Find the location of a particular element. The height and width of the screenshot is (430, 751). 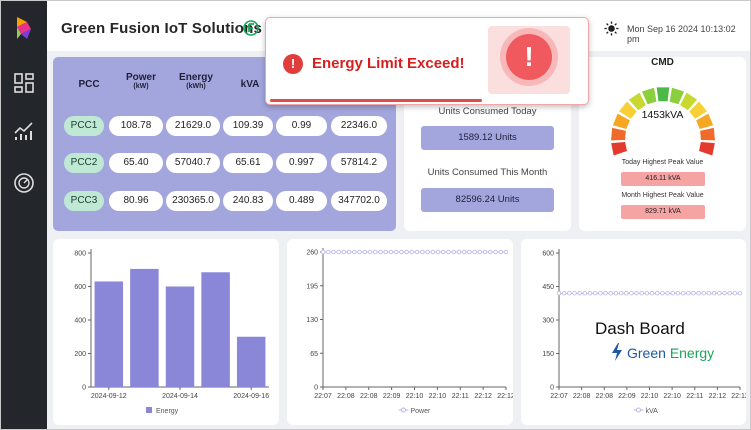

app-title: Green Fusion IoT Solutions is located at coordinates (162, 28).